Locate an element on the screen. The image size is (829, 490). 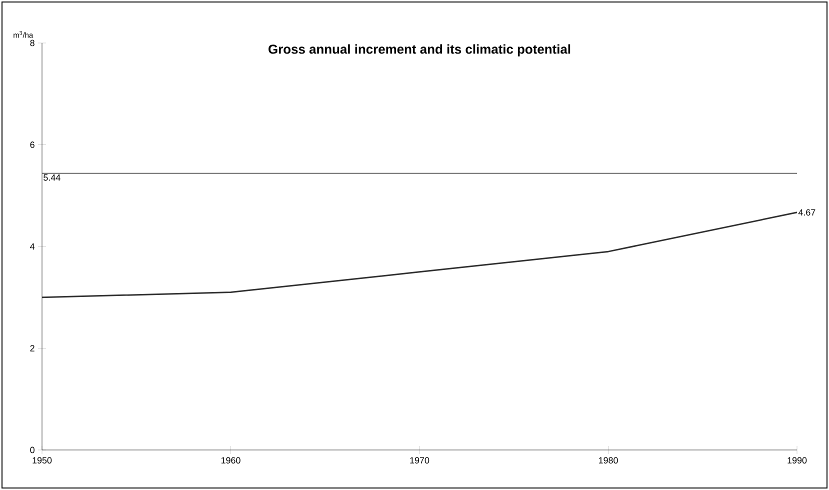
x-tick-label: 1950 is located at coordinates (42, 460).